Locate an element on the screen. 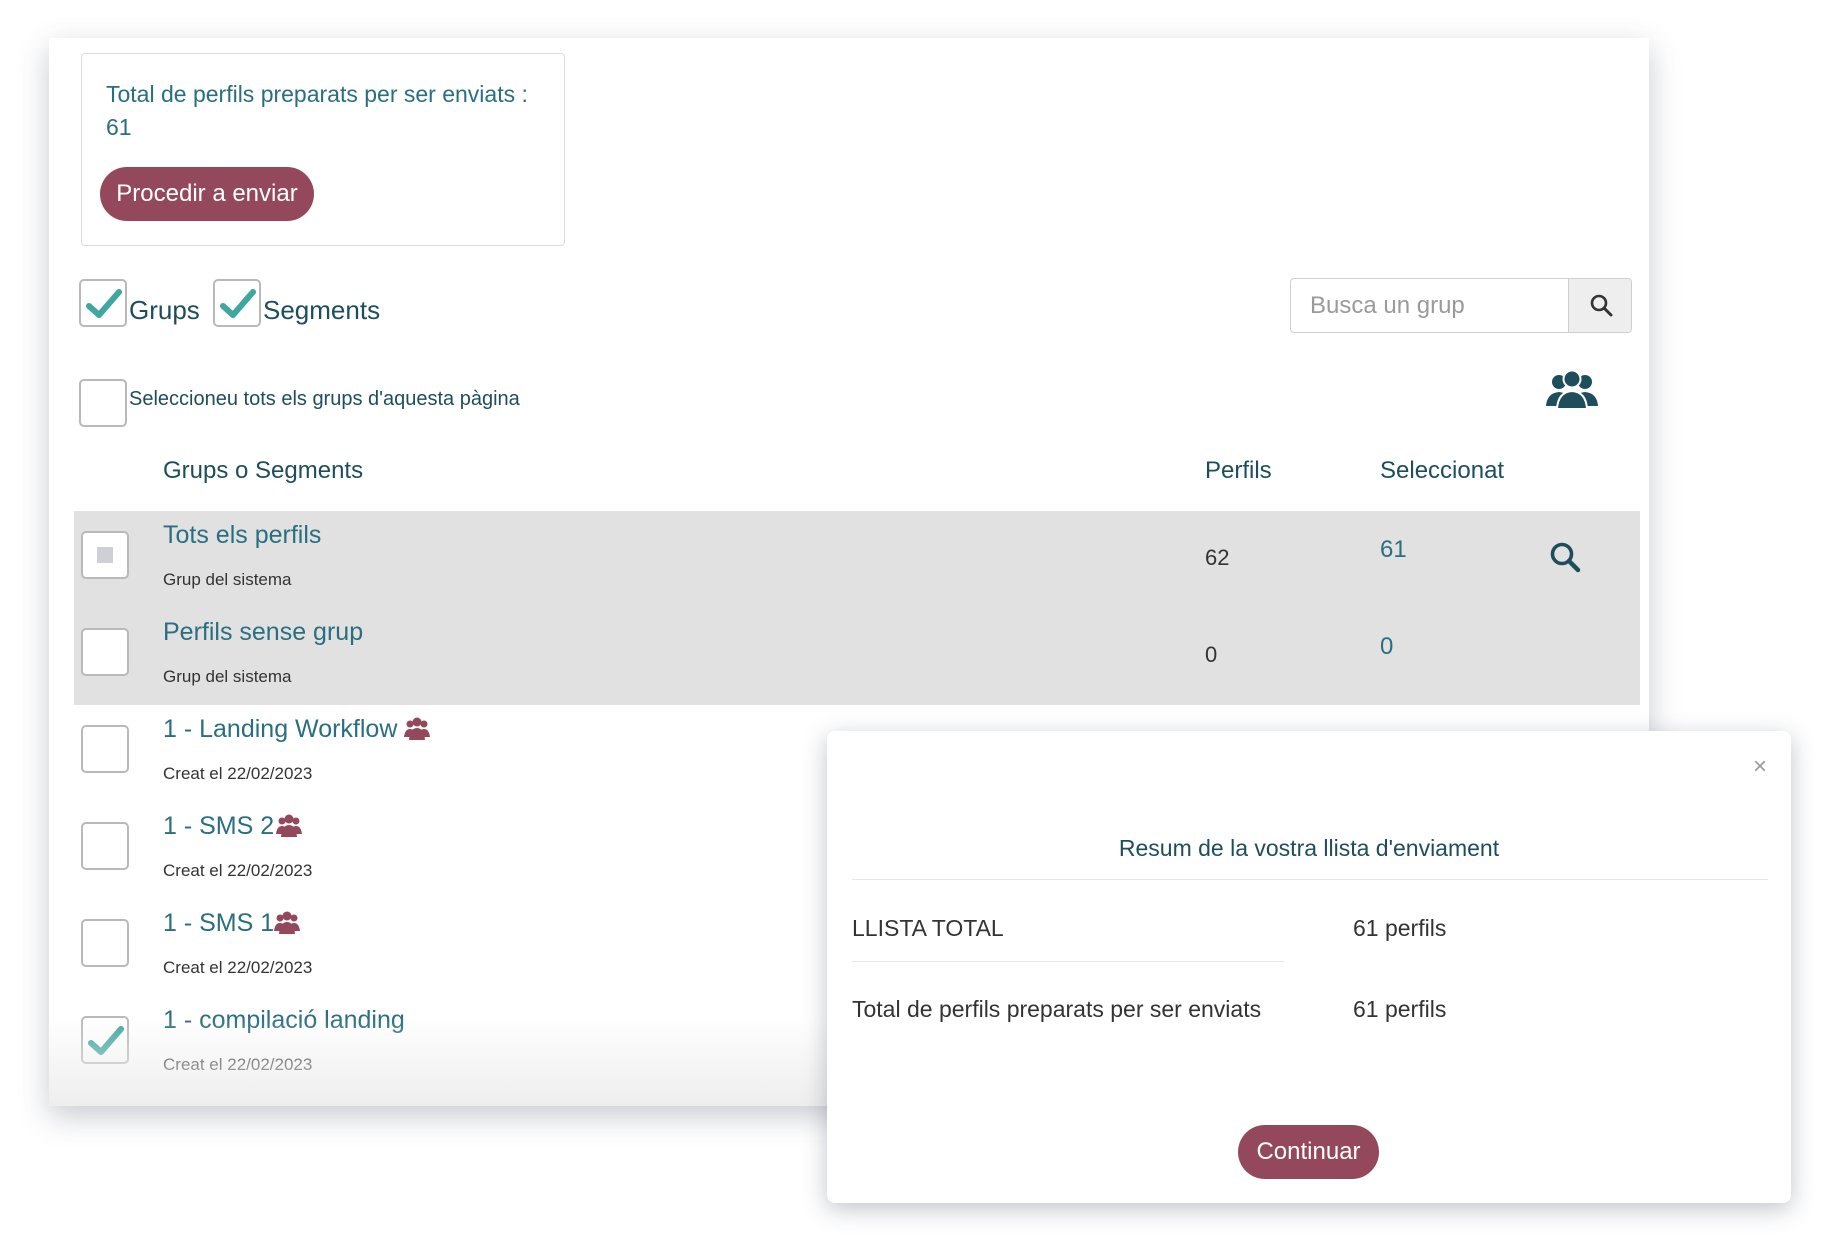 The width and height of the screenshot is (1845, 1254). row-selected-count: 61 is located at coordinates (1393, 549).